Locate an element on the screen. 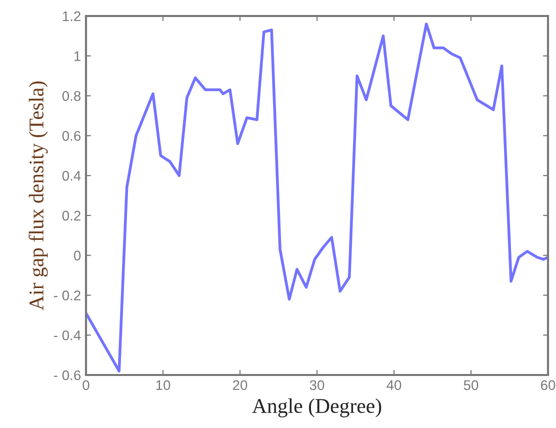 This screenshot has height=428, width=556. x-tick-label: 60 is located at coordinates (548, 385).